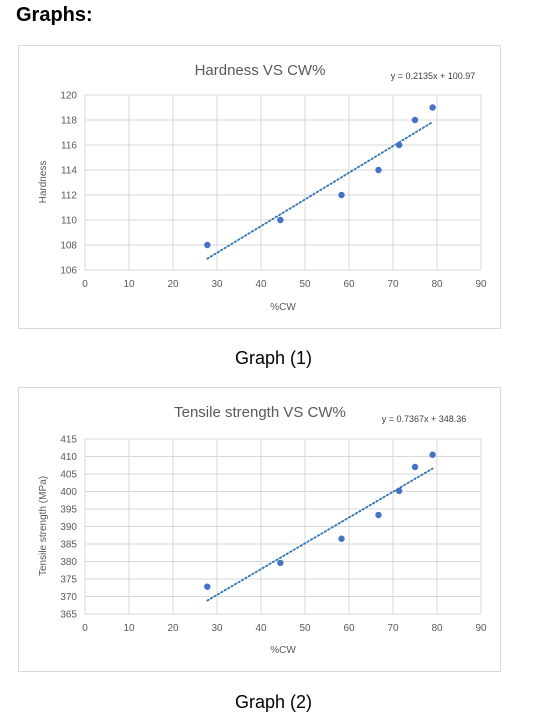  What do you see at coordinates (69, 146) in the screenshot?
I see `y-tick-label: 116` at bounding box center [69, 146].